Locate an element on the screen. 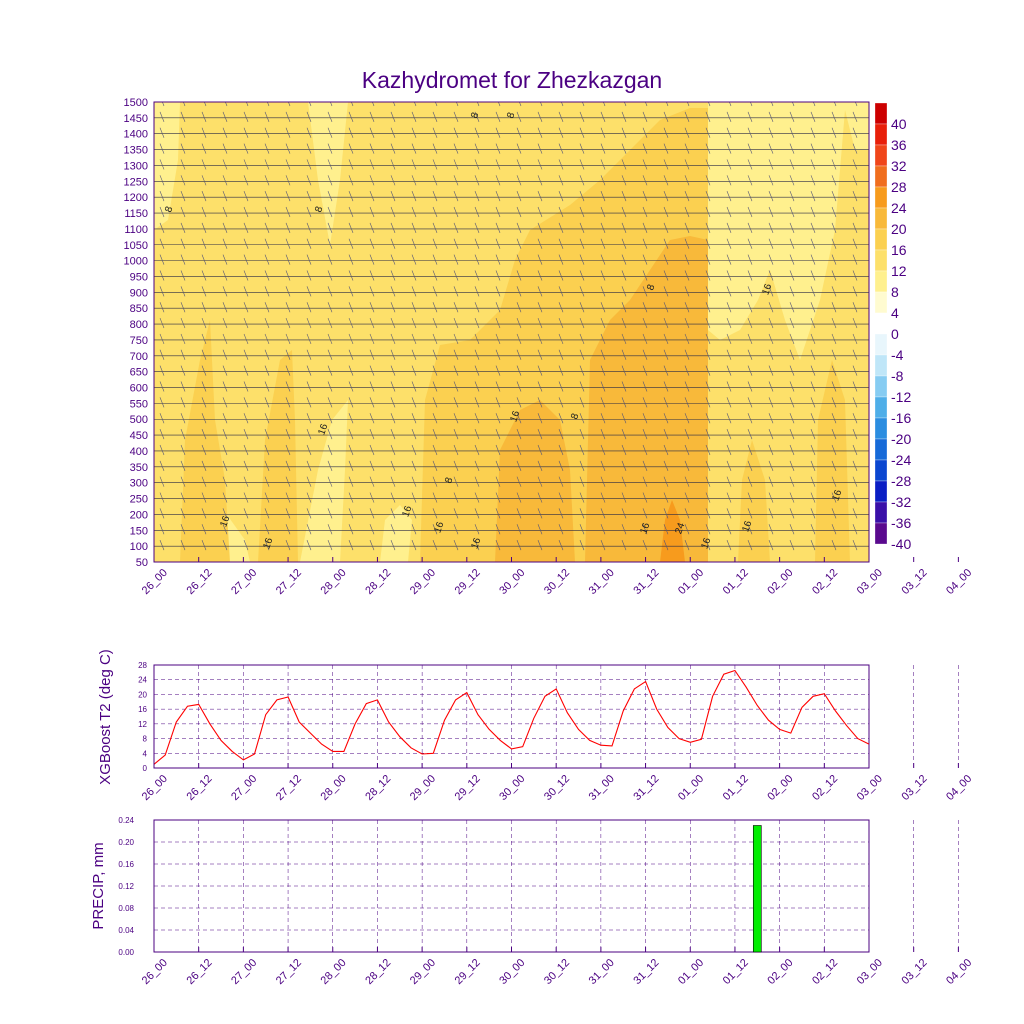  cross-section-x-tick-label: 01_00 is located at coordinates (691, 582).